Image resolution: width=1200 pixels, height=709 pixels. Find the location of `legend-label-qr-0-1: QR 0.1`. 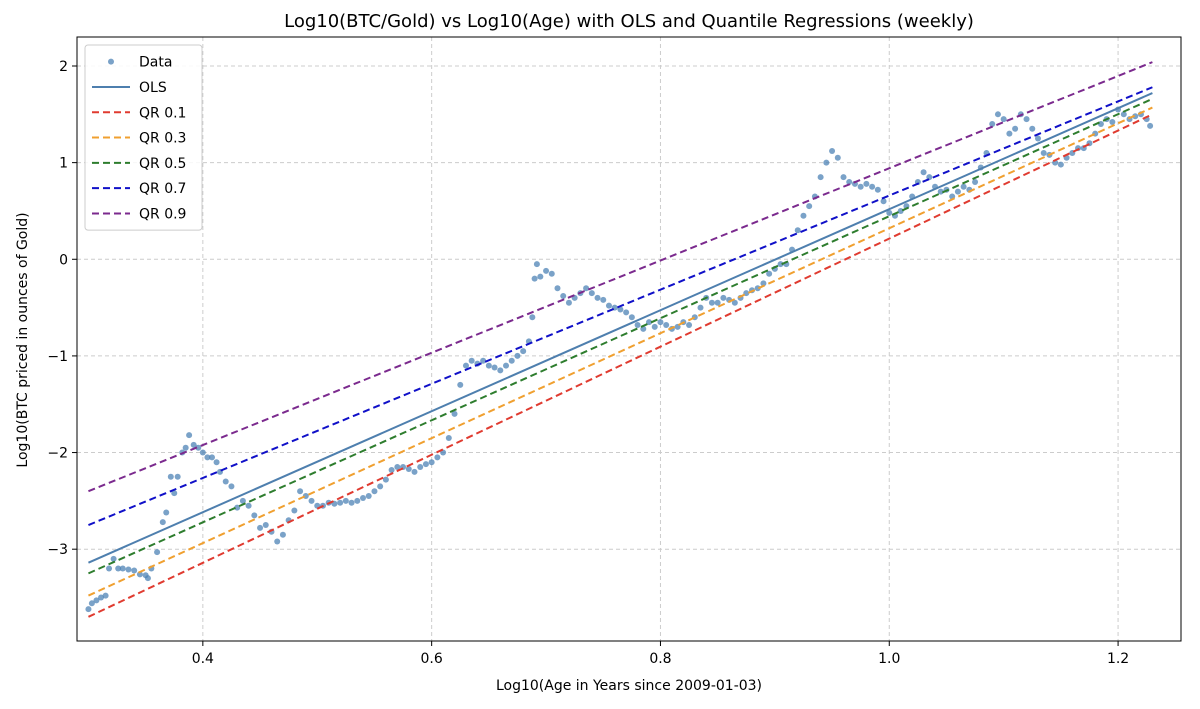

legend-label-qr-0-1: QR 0.1 is located at coordinates (162, 113).